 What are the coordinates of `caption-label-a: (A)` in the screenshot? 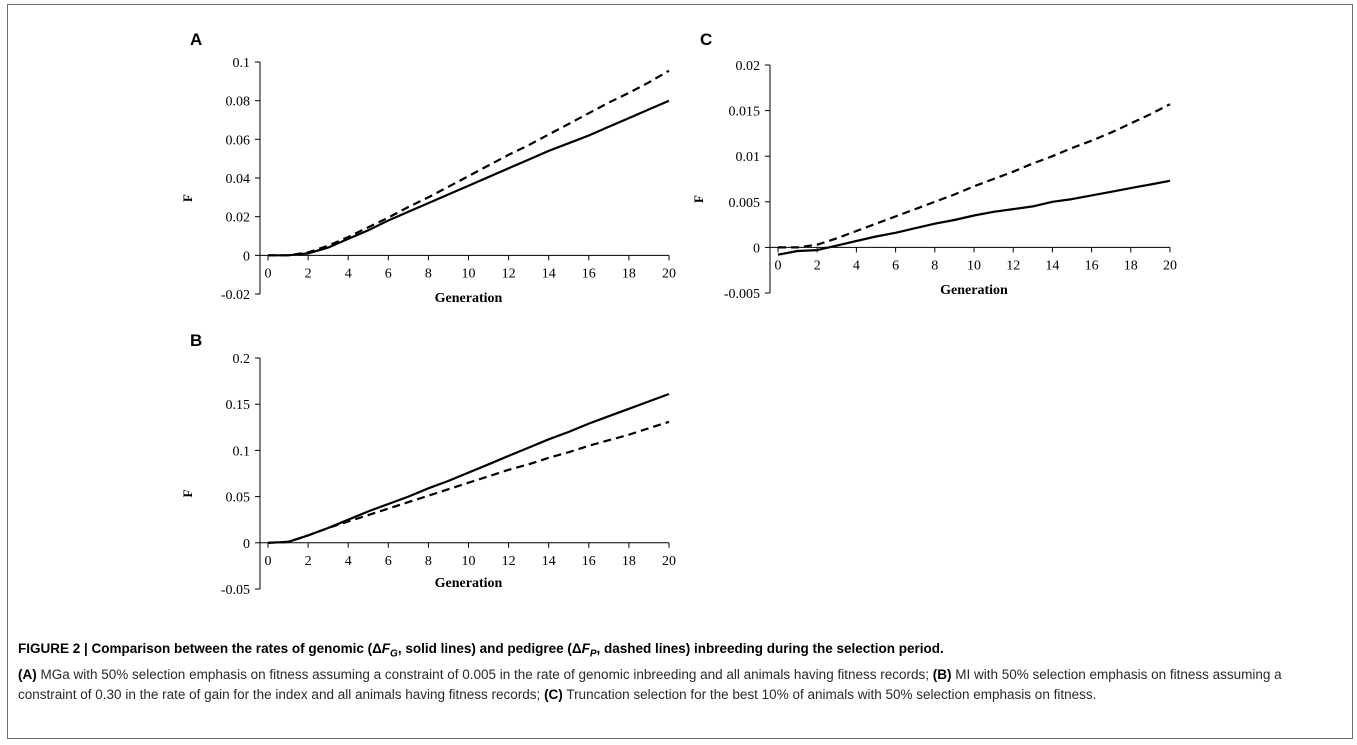 It's located at (27, 674).